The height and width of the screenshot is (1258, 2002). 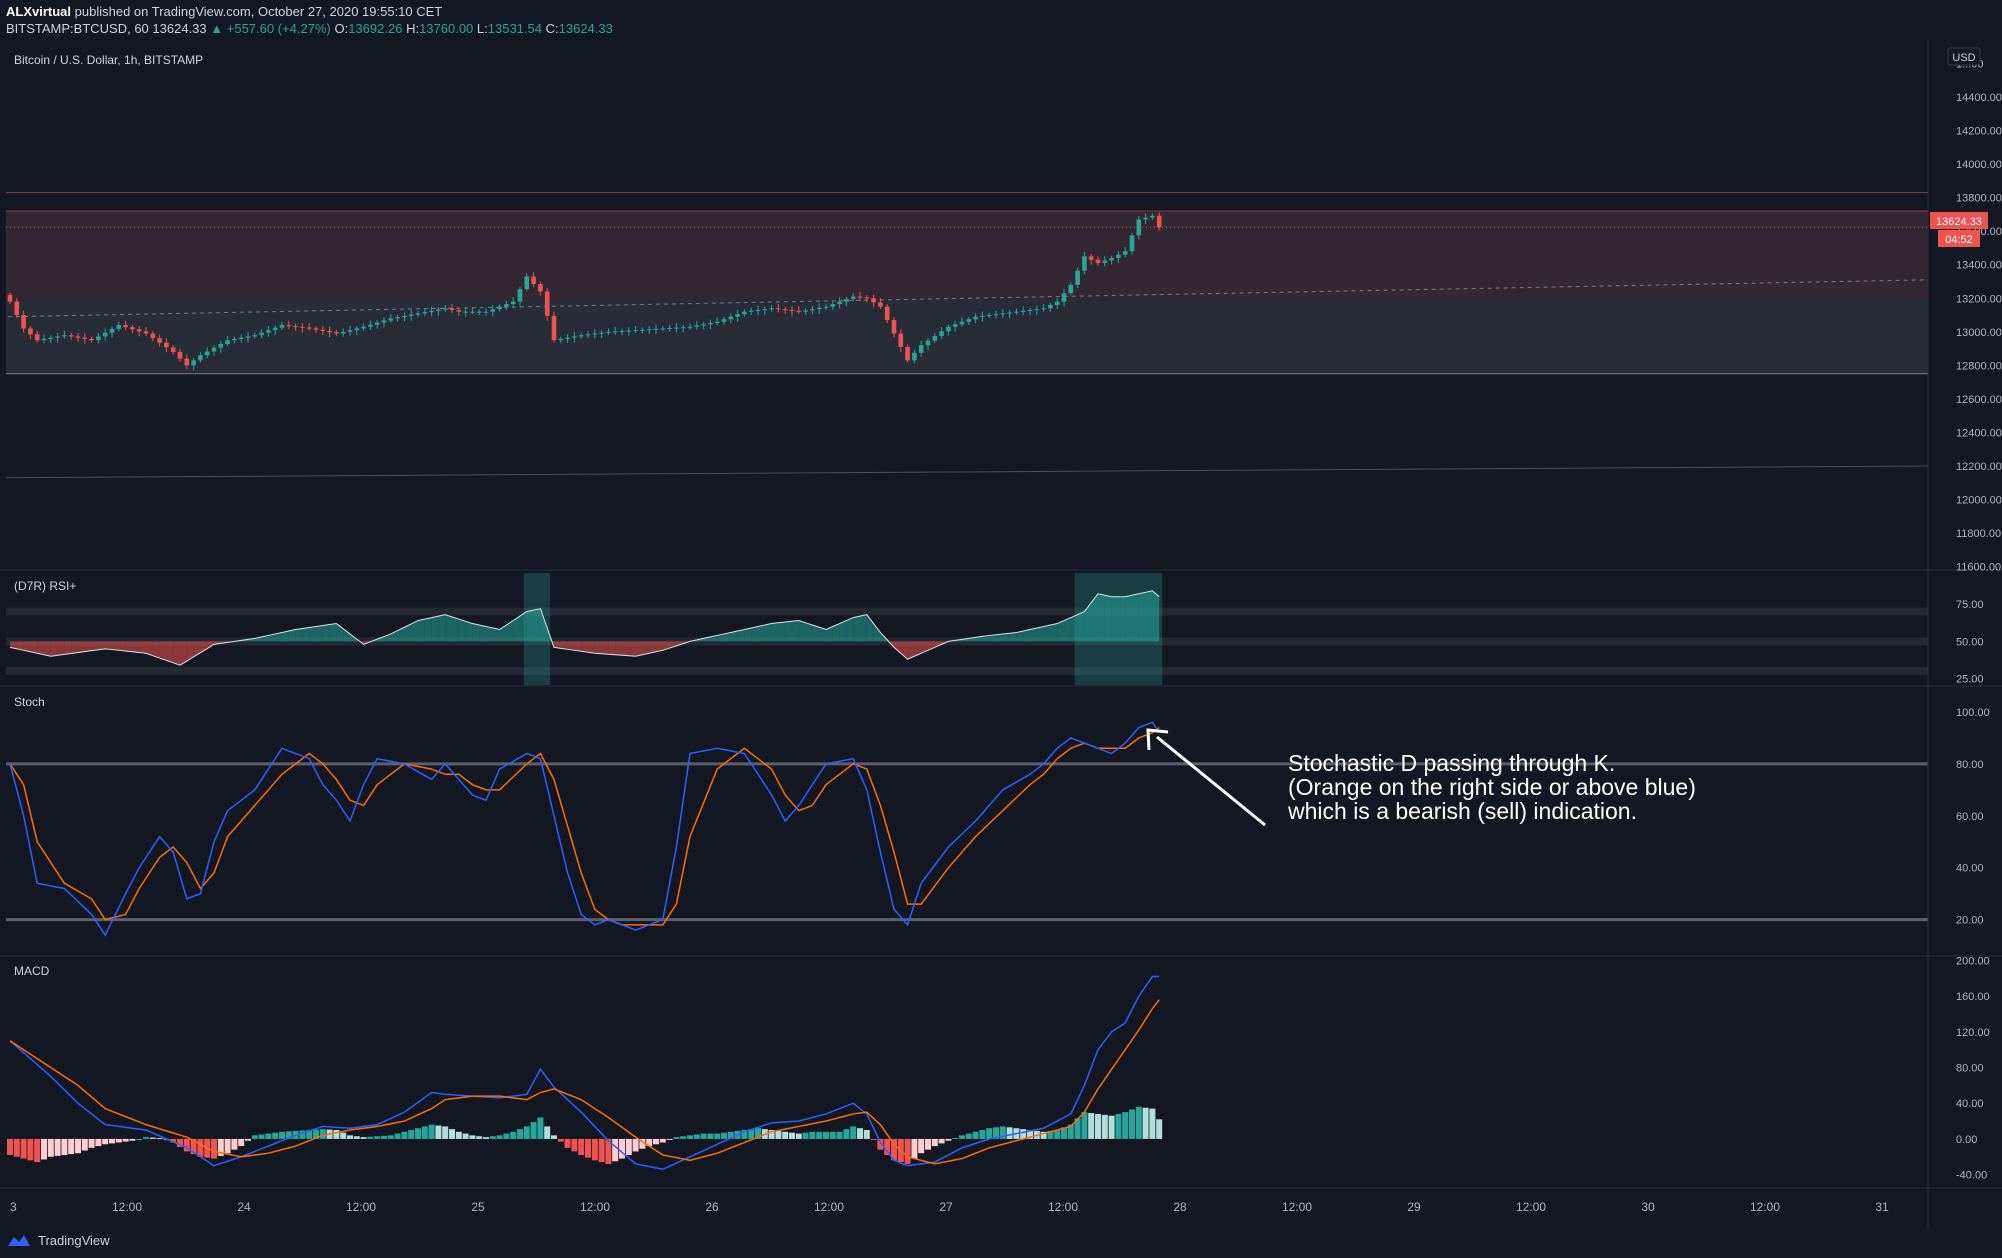 What do you see at coordinates (967, 255) in the screenshot?
I see `resistance-zone` at bounding box center [967, 255].